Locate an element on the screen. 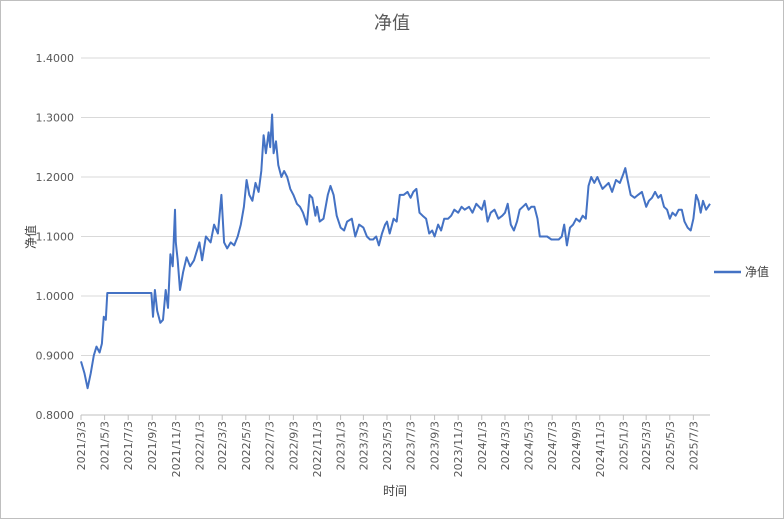  x-tick-label: 2024/9/3 is located at coordinates (576, 445).